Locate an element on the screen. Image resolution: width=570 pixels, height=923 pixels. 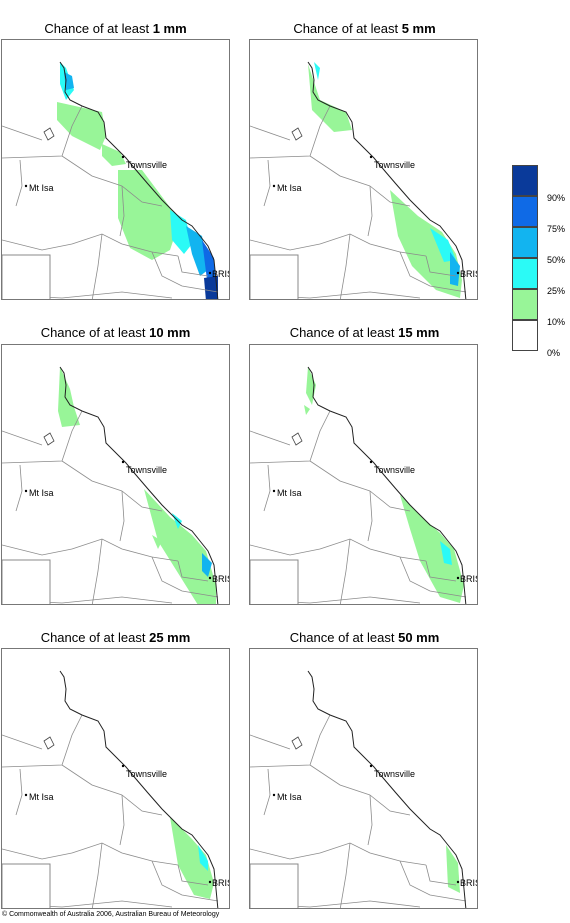
map-15mm: Townsville Mt Isa BRIS is located at coordinates (363, 474).